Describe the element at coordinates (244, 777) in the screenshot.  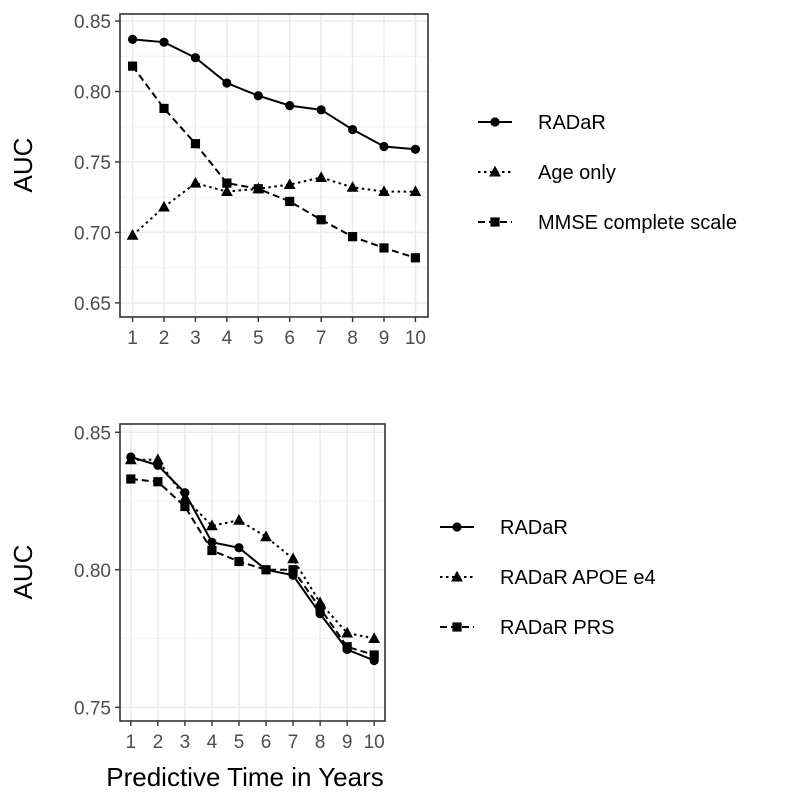
I see `x-axis-title: Predictive Time in Years` at that location.